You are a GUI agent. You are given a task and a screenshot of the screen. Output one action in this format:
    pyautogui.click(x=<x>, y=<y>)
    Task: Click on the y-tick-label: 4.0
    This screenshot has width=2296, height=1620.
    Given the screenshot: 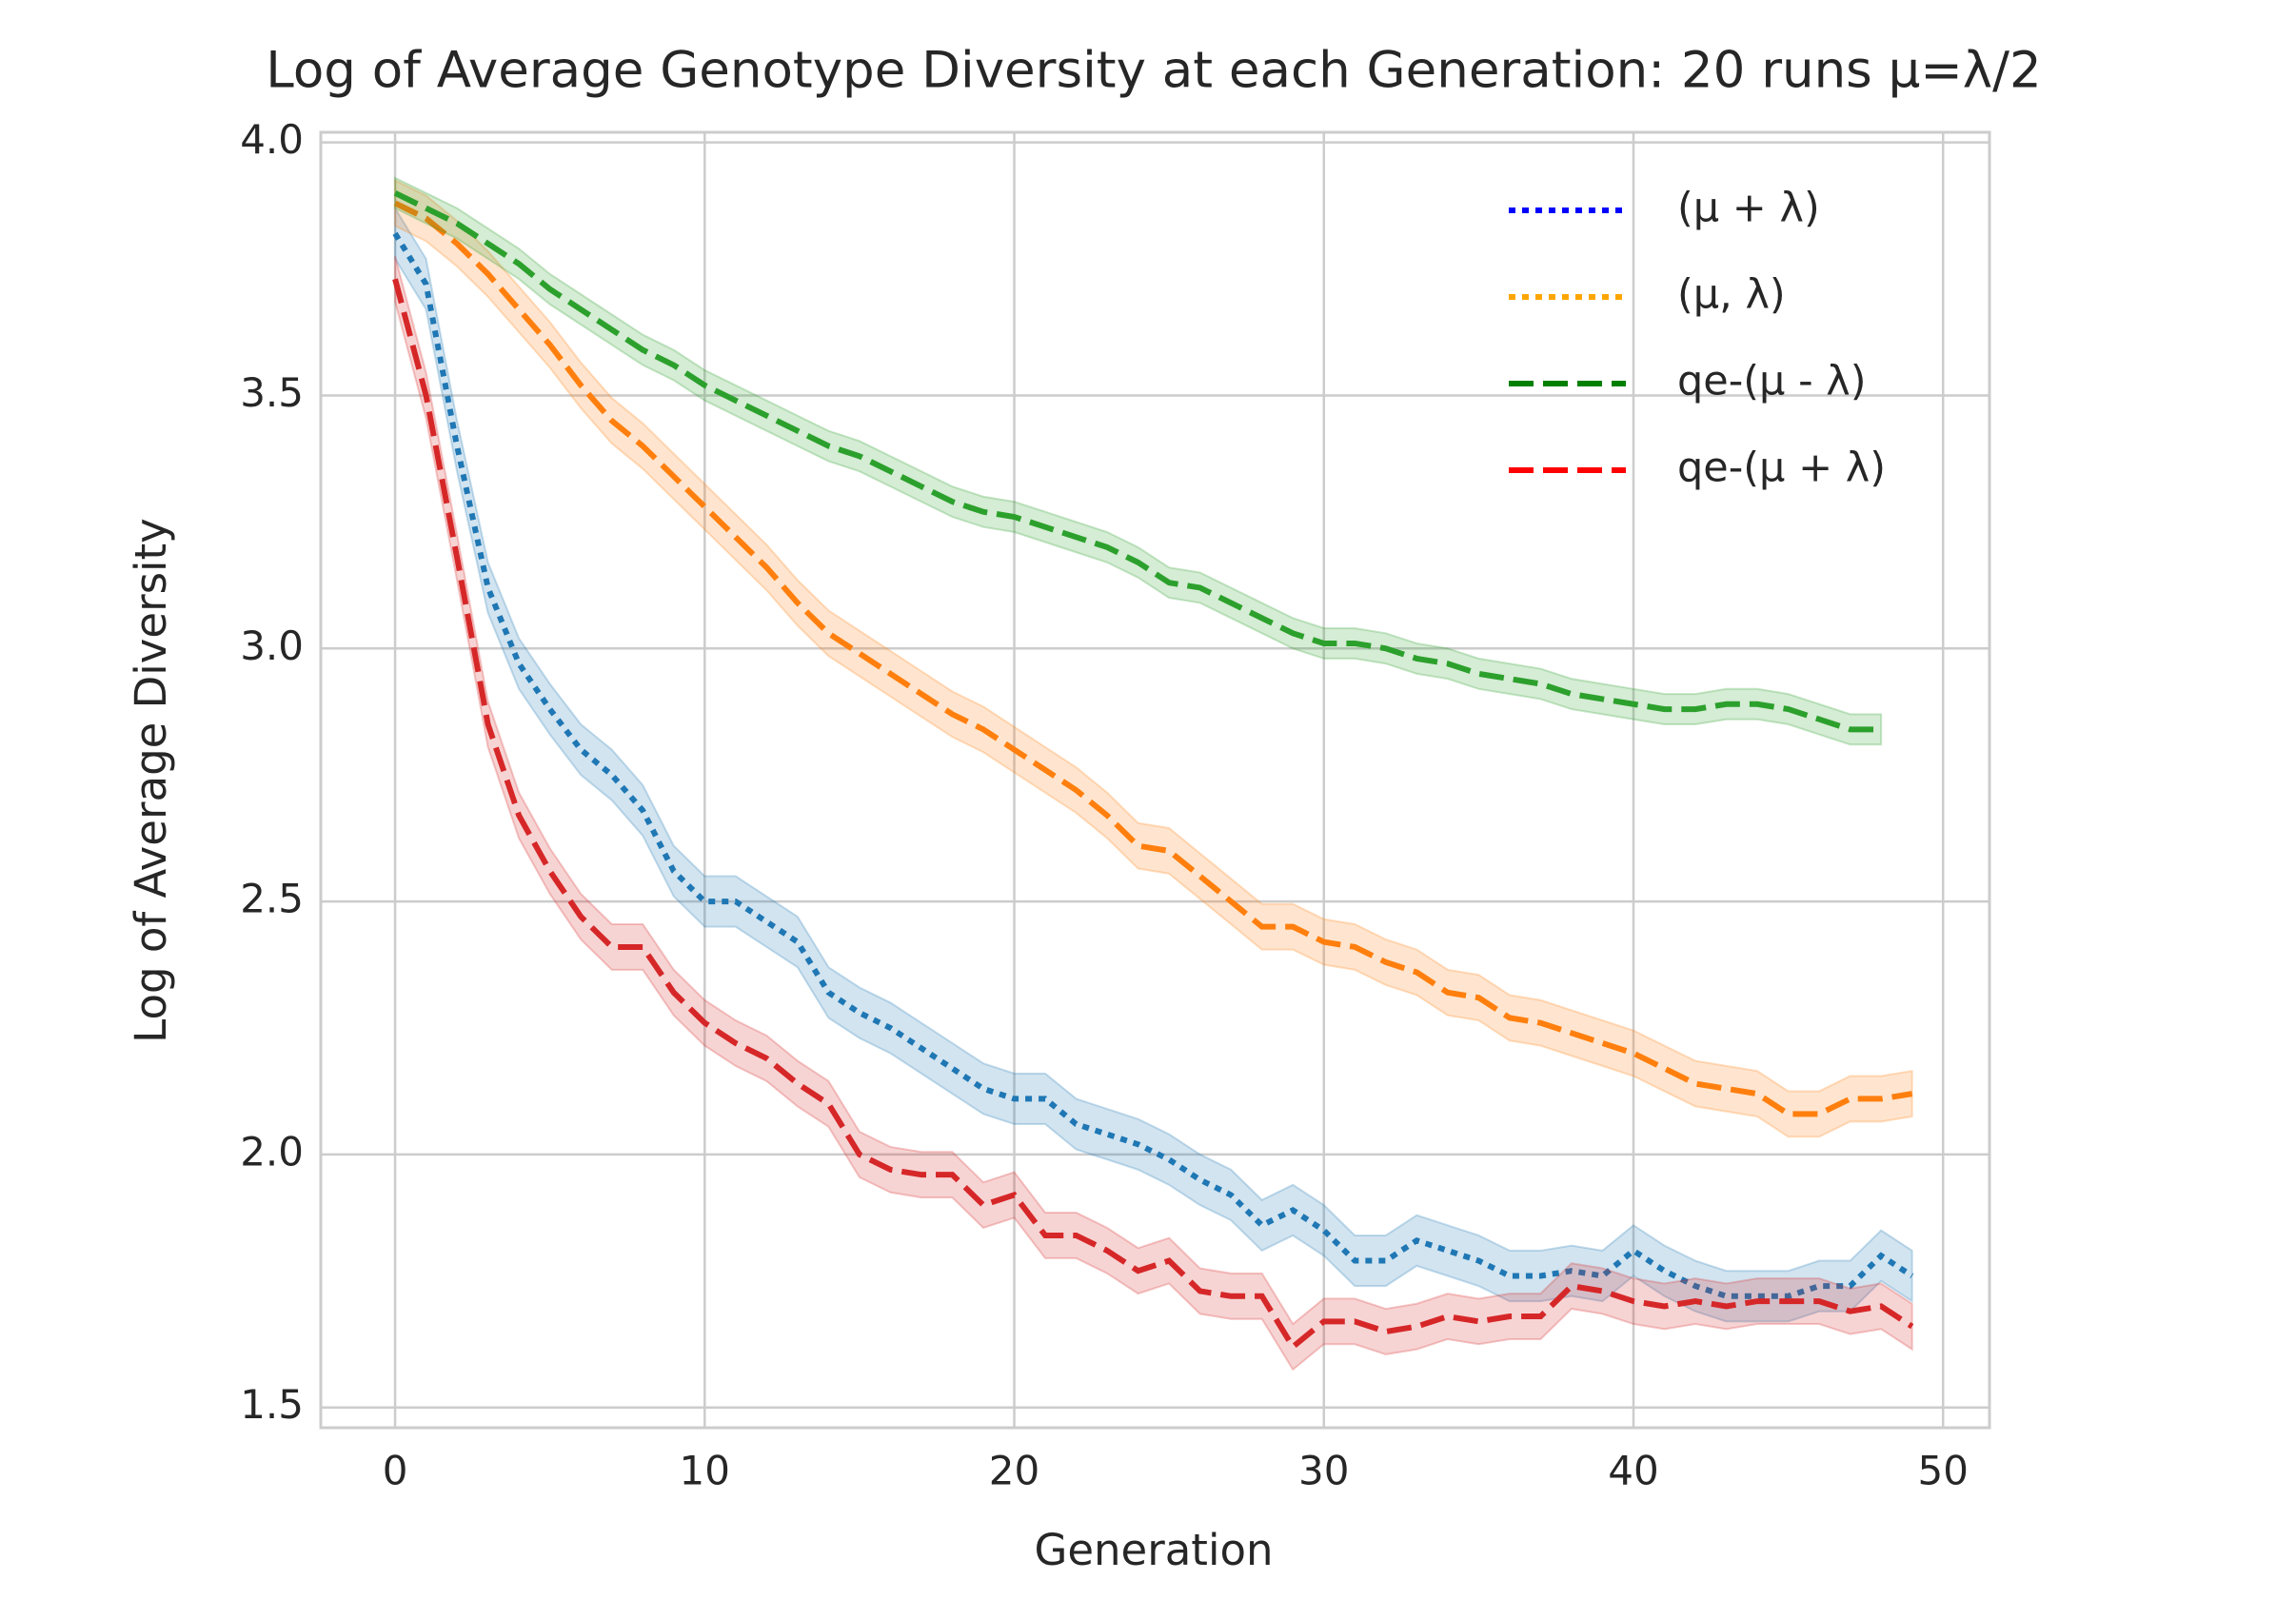 What is the action you would take?
    pyautogui.click(x=272, y=140)
    